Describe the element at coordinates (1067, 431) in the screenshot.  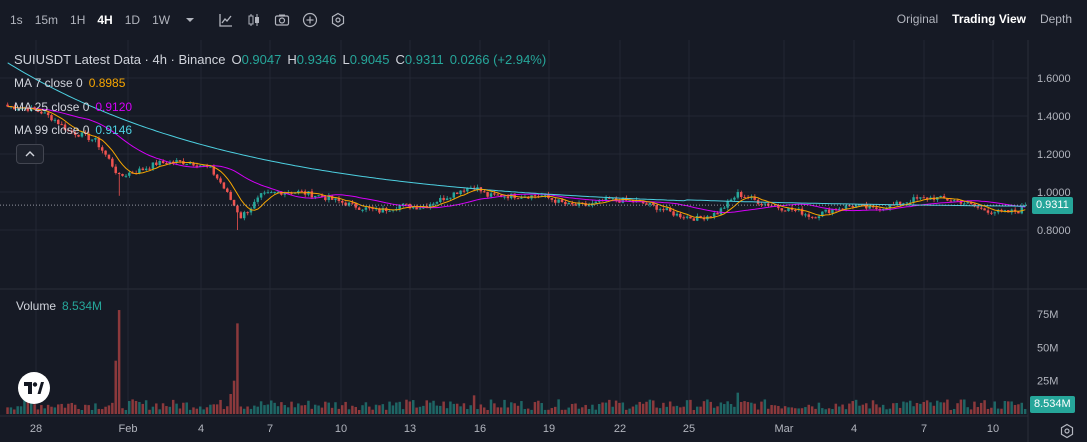
I see `chart-settings-button` at that location.